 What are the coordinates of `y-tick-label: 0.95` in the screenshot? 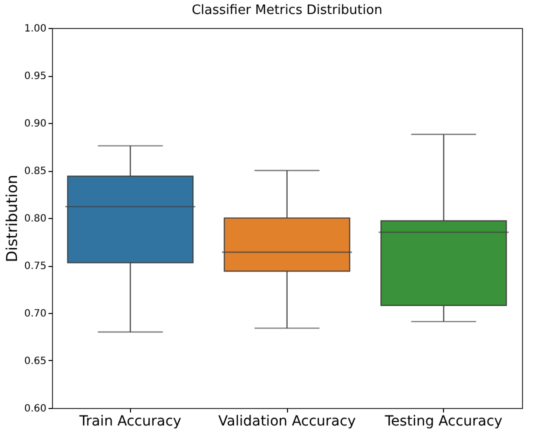 It's located at (35, 76).